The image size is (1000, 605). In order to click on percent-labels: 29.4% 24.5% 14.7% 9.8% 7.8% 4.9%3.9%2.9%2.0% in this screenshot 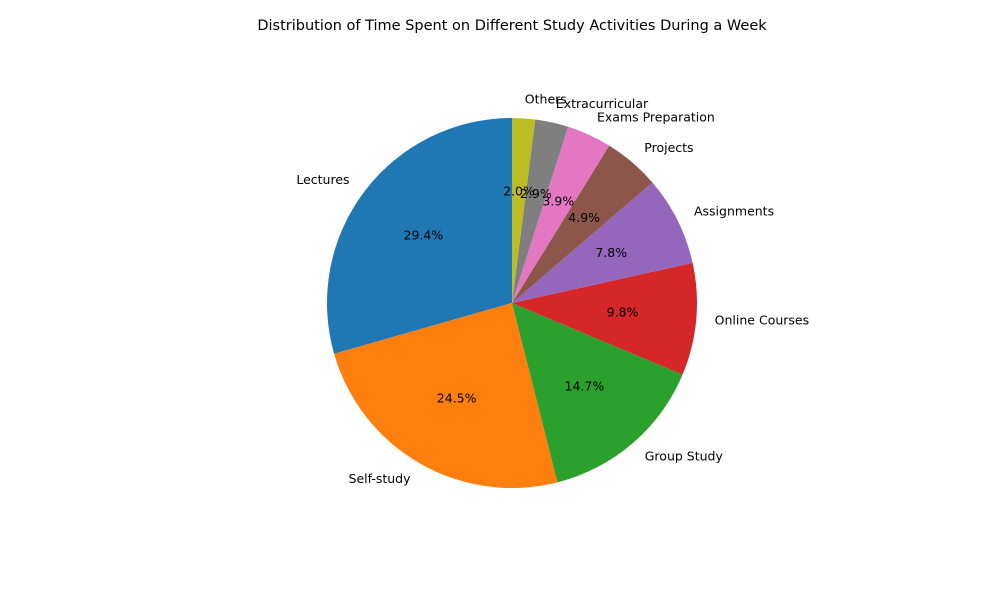, I will do `click(521, 295)`.